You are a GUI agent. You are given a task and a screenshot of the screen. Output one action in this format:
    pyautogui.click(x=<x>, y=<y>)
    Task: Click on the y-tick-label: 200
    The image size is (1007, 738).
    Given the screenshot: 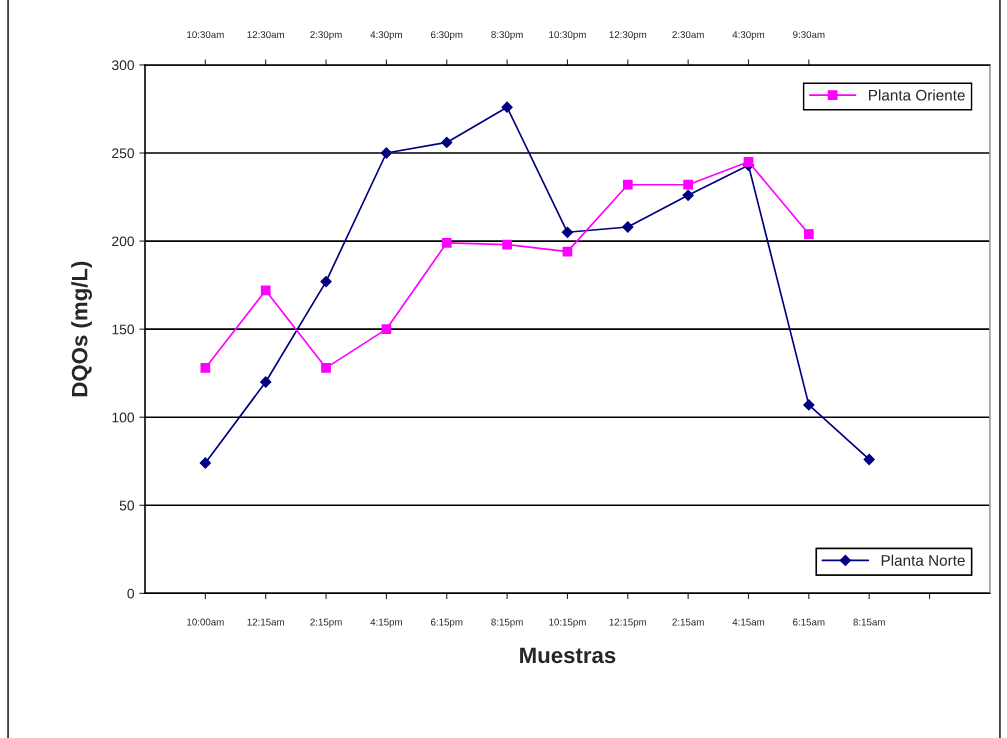 What is the action you would take?
    pyautogui.click(x=123, y=241)
    